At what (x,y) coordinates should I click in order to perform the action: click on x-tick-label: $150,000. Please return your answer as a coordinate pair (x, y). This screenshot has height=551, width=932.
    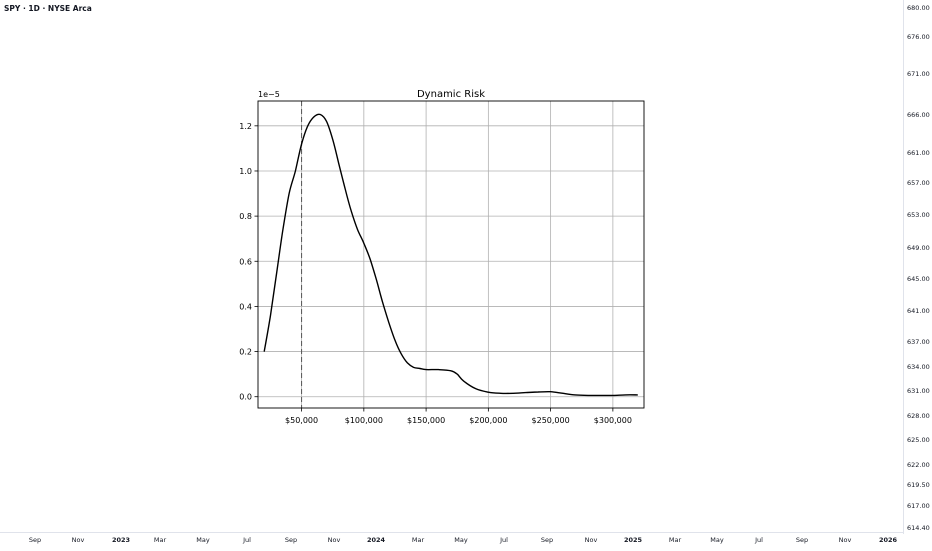
    Looking at the image, I should click on (426, 420).